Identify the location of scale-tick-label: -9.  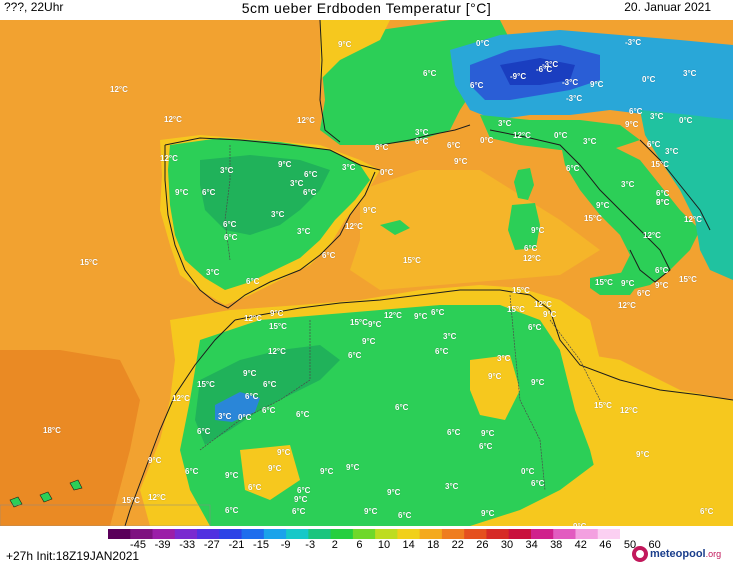
(285, 545).